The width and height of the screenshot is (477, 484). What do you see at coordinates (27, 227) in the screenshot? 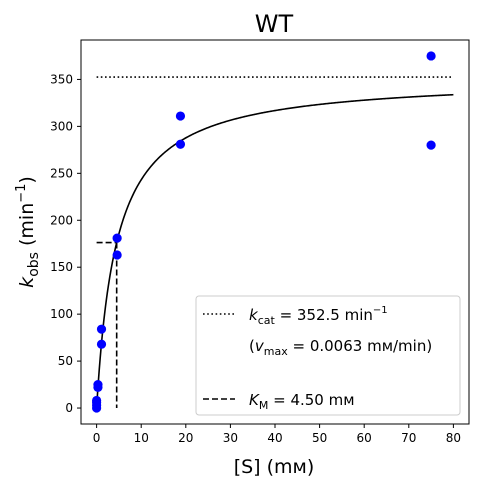
I see `y-label-unit: (min` at bounding box center [27, 227].